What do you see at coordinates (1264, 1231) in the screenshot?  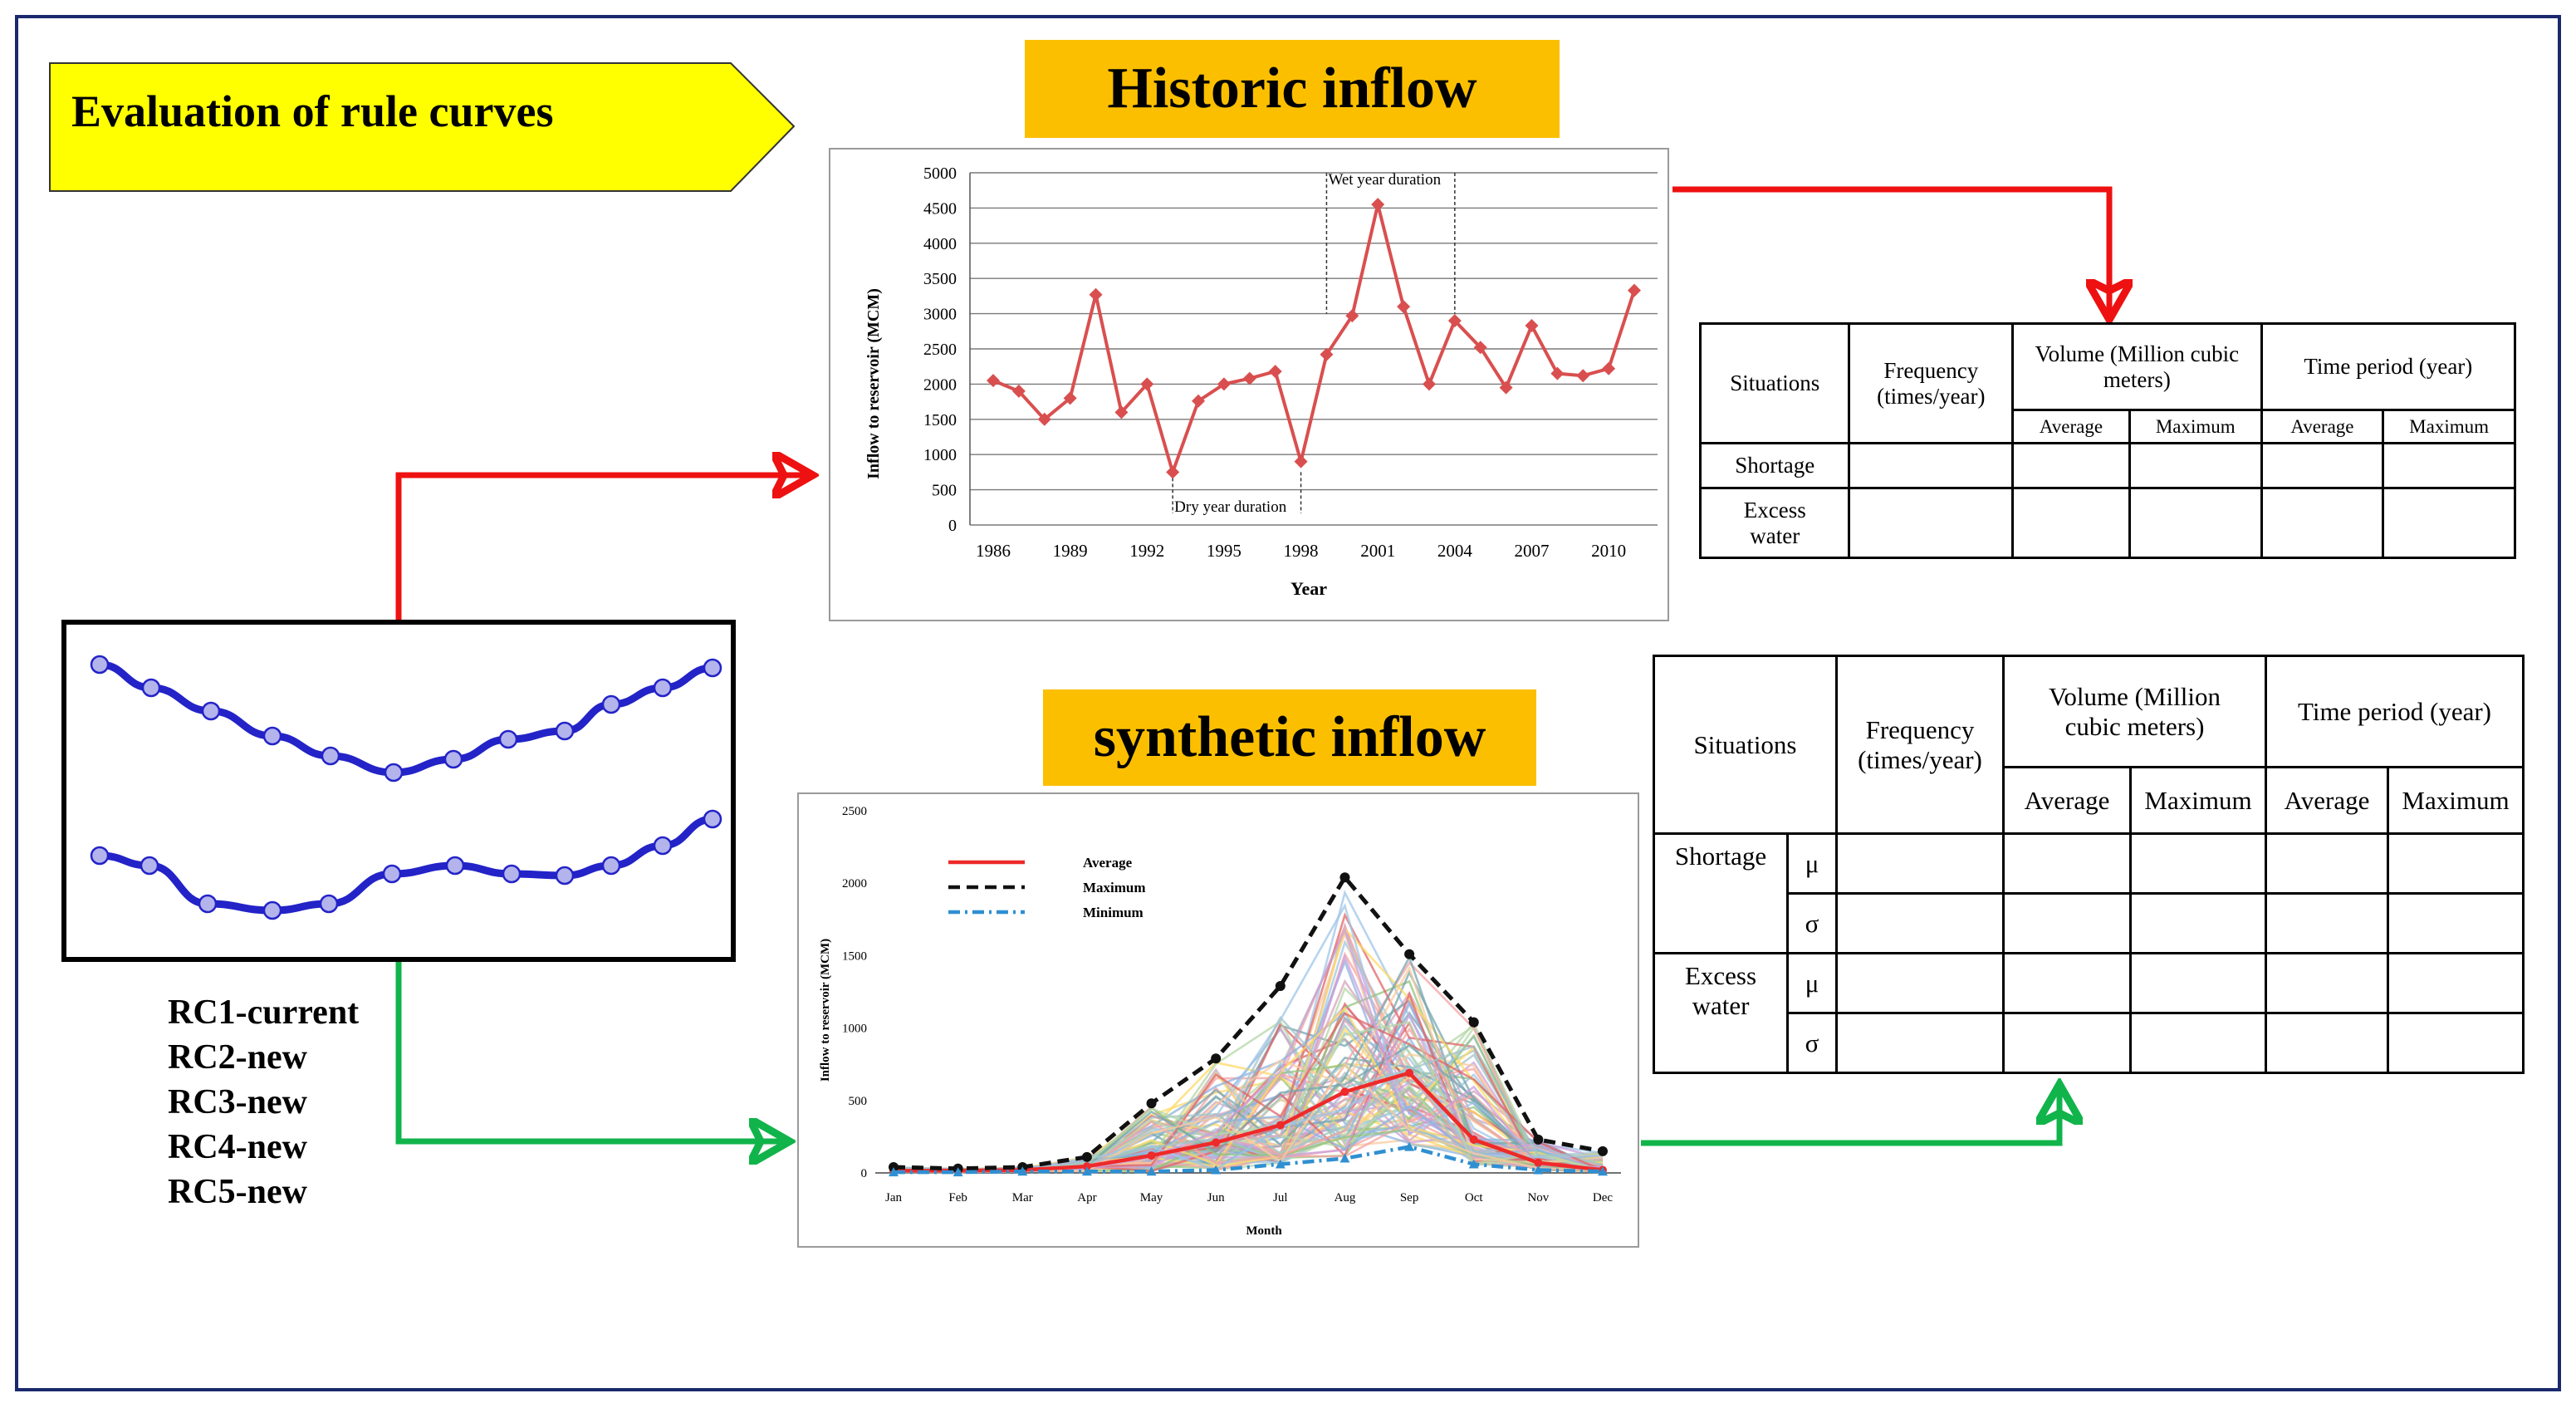 I see `synthetic-x-axis-label: Month` at bounding box center [1264, 1231].